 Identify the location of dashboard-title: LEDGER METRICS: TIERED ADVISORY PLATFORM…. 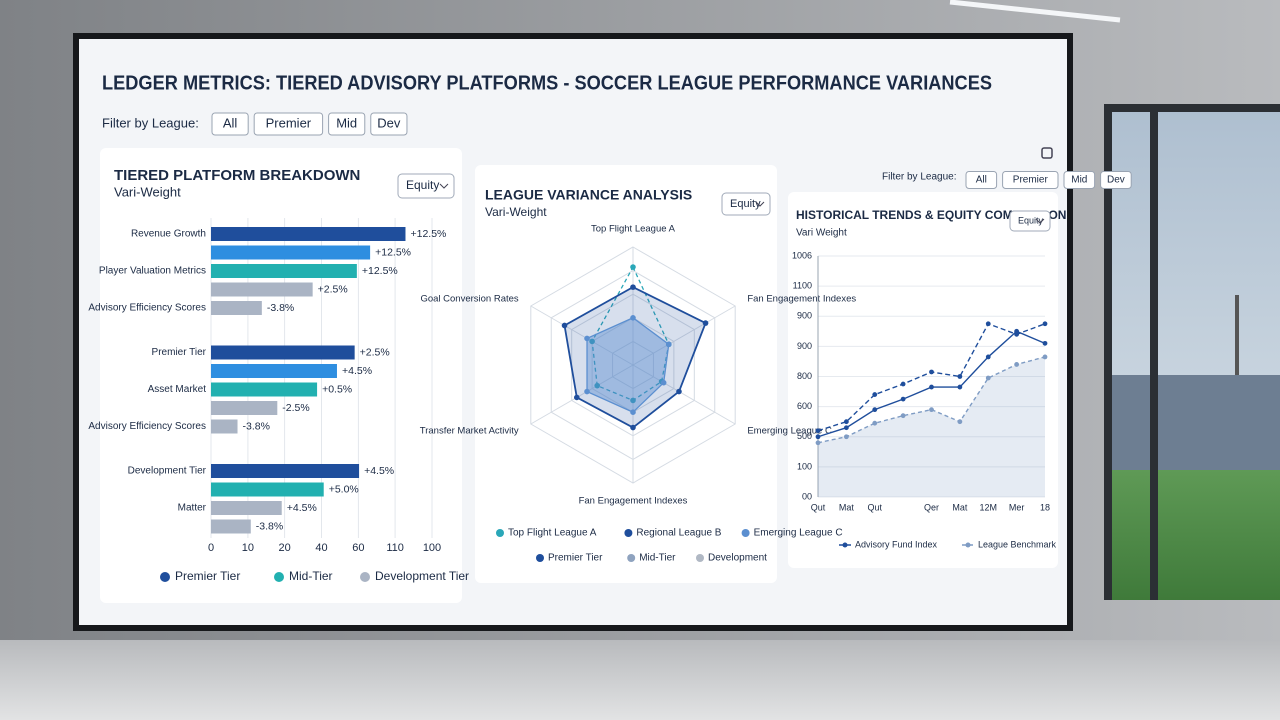
(547, 83).